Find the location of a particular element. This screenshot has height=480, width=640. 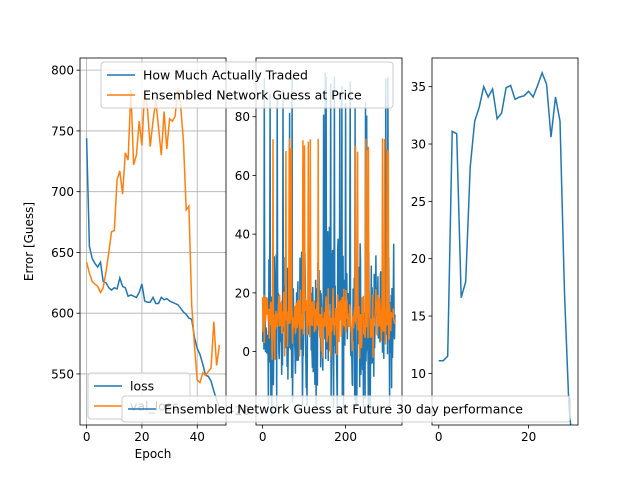

y-tick-label: 600 is located at coordinates (62, 314).